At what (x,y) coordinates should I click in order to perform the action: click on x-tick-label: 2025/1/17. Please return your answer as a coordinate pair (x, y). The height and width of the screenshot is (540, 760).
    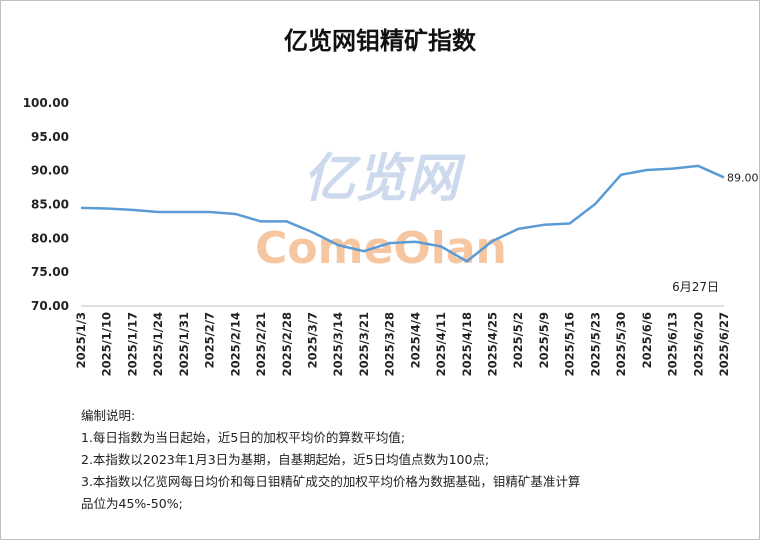
    Looking at the image, I should click on (132, 344).